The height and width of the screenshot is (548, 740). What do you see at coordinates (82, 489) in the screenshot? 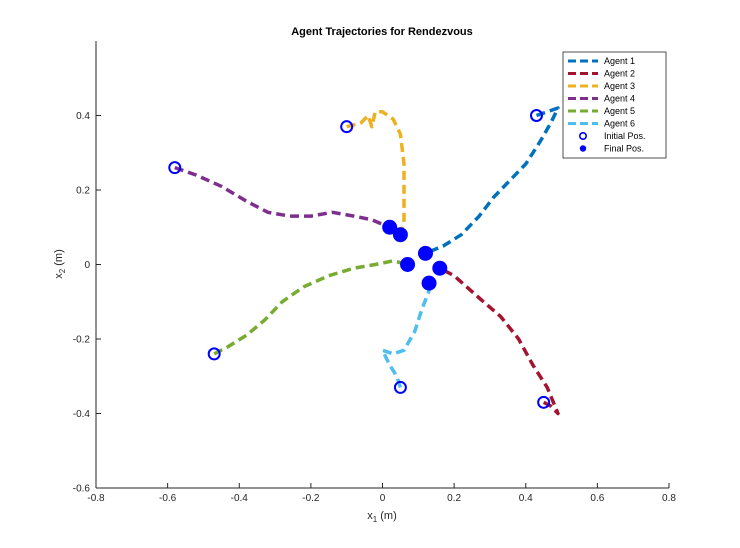
I see `y-tick-label: -0.6` at bounding box center [82, 489].